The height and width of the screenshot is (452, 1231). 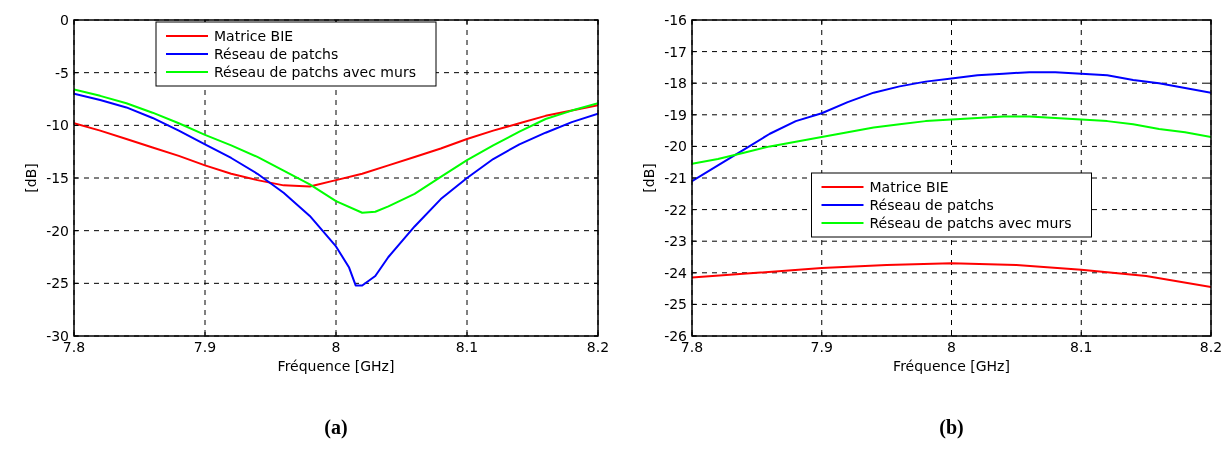 What do you see at coordinates (675, 178) in the screenshot?
I see `y-tick-label: -21` at bounding box center [675, 178].